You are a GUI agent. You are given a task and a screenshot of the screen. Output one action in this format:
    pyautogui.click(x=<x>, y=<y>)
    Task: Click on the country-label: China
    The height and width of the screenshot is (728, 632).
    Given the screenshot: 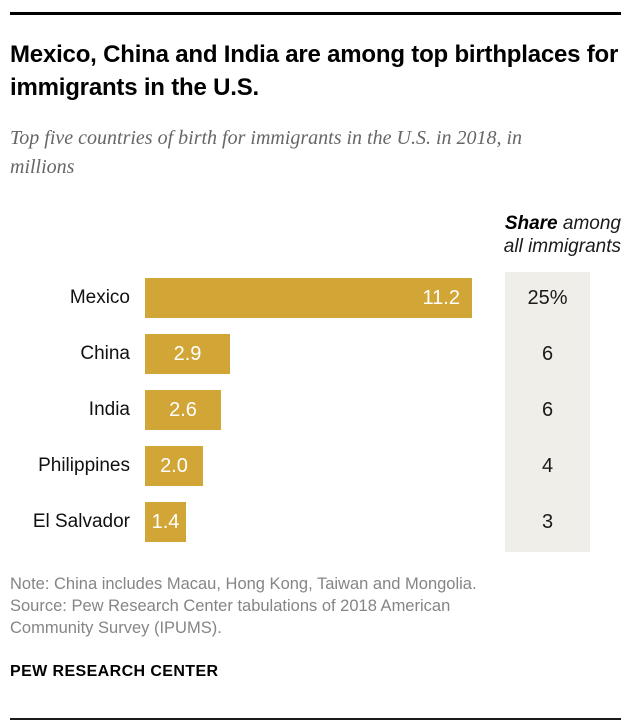 What is the action you would take?
    pyautogui.click(x=105, y=353)
    